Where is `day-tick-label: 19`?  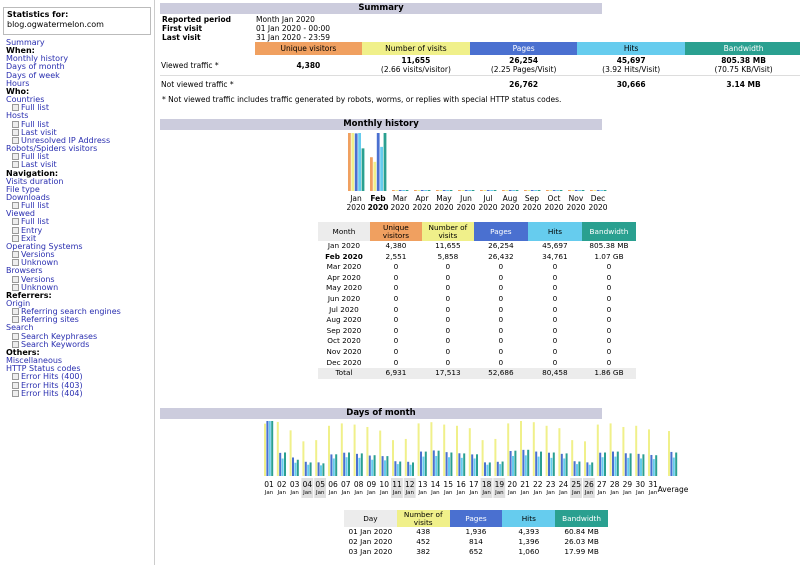
day-tick-label: 19 is located at coordinates (500, 484).